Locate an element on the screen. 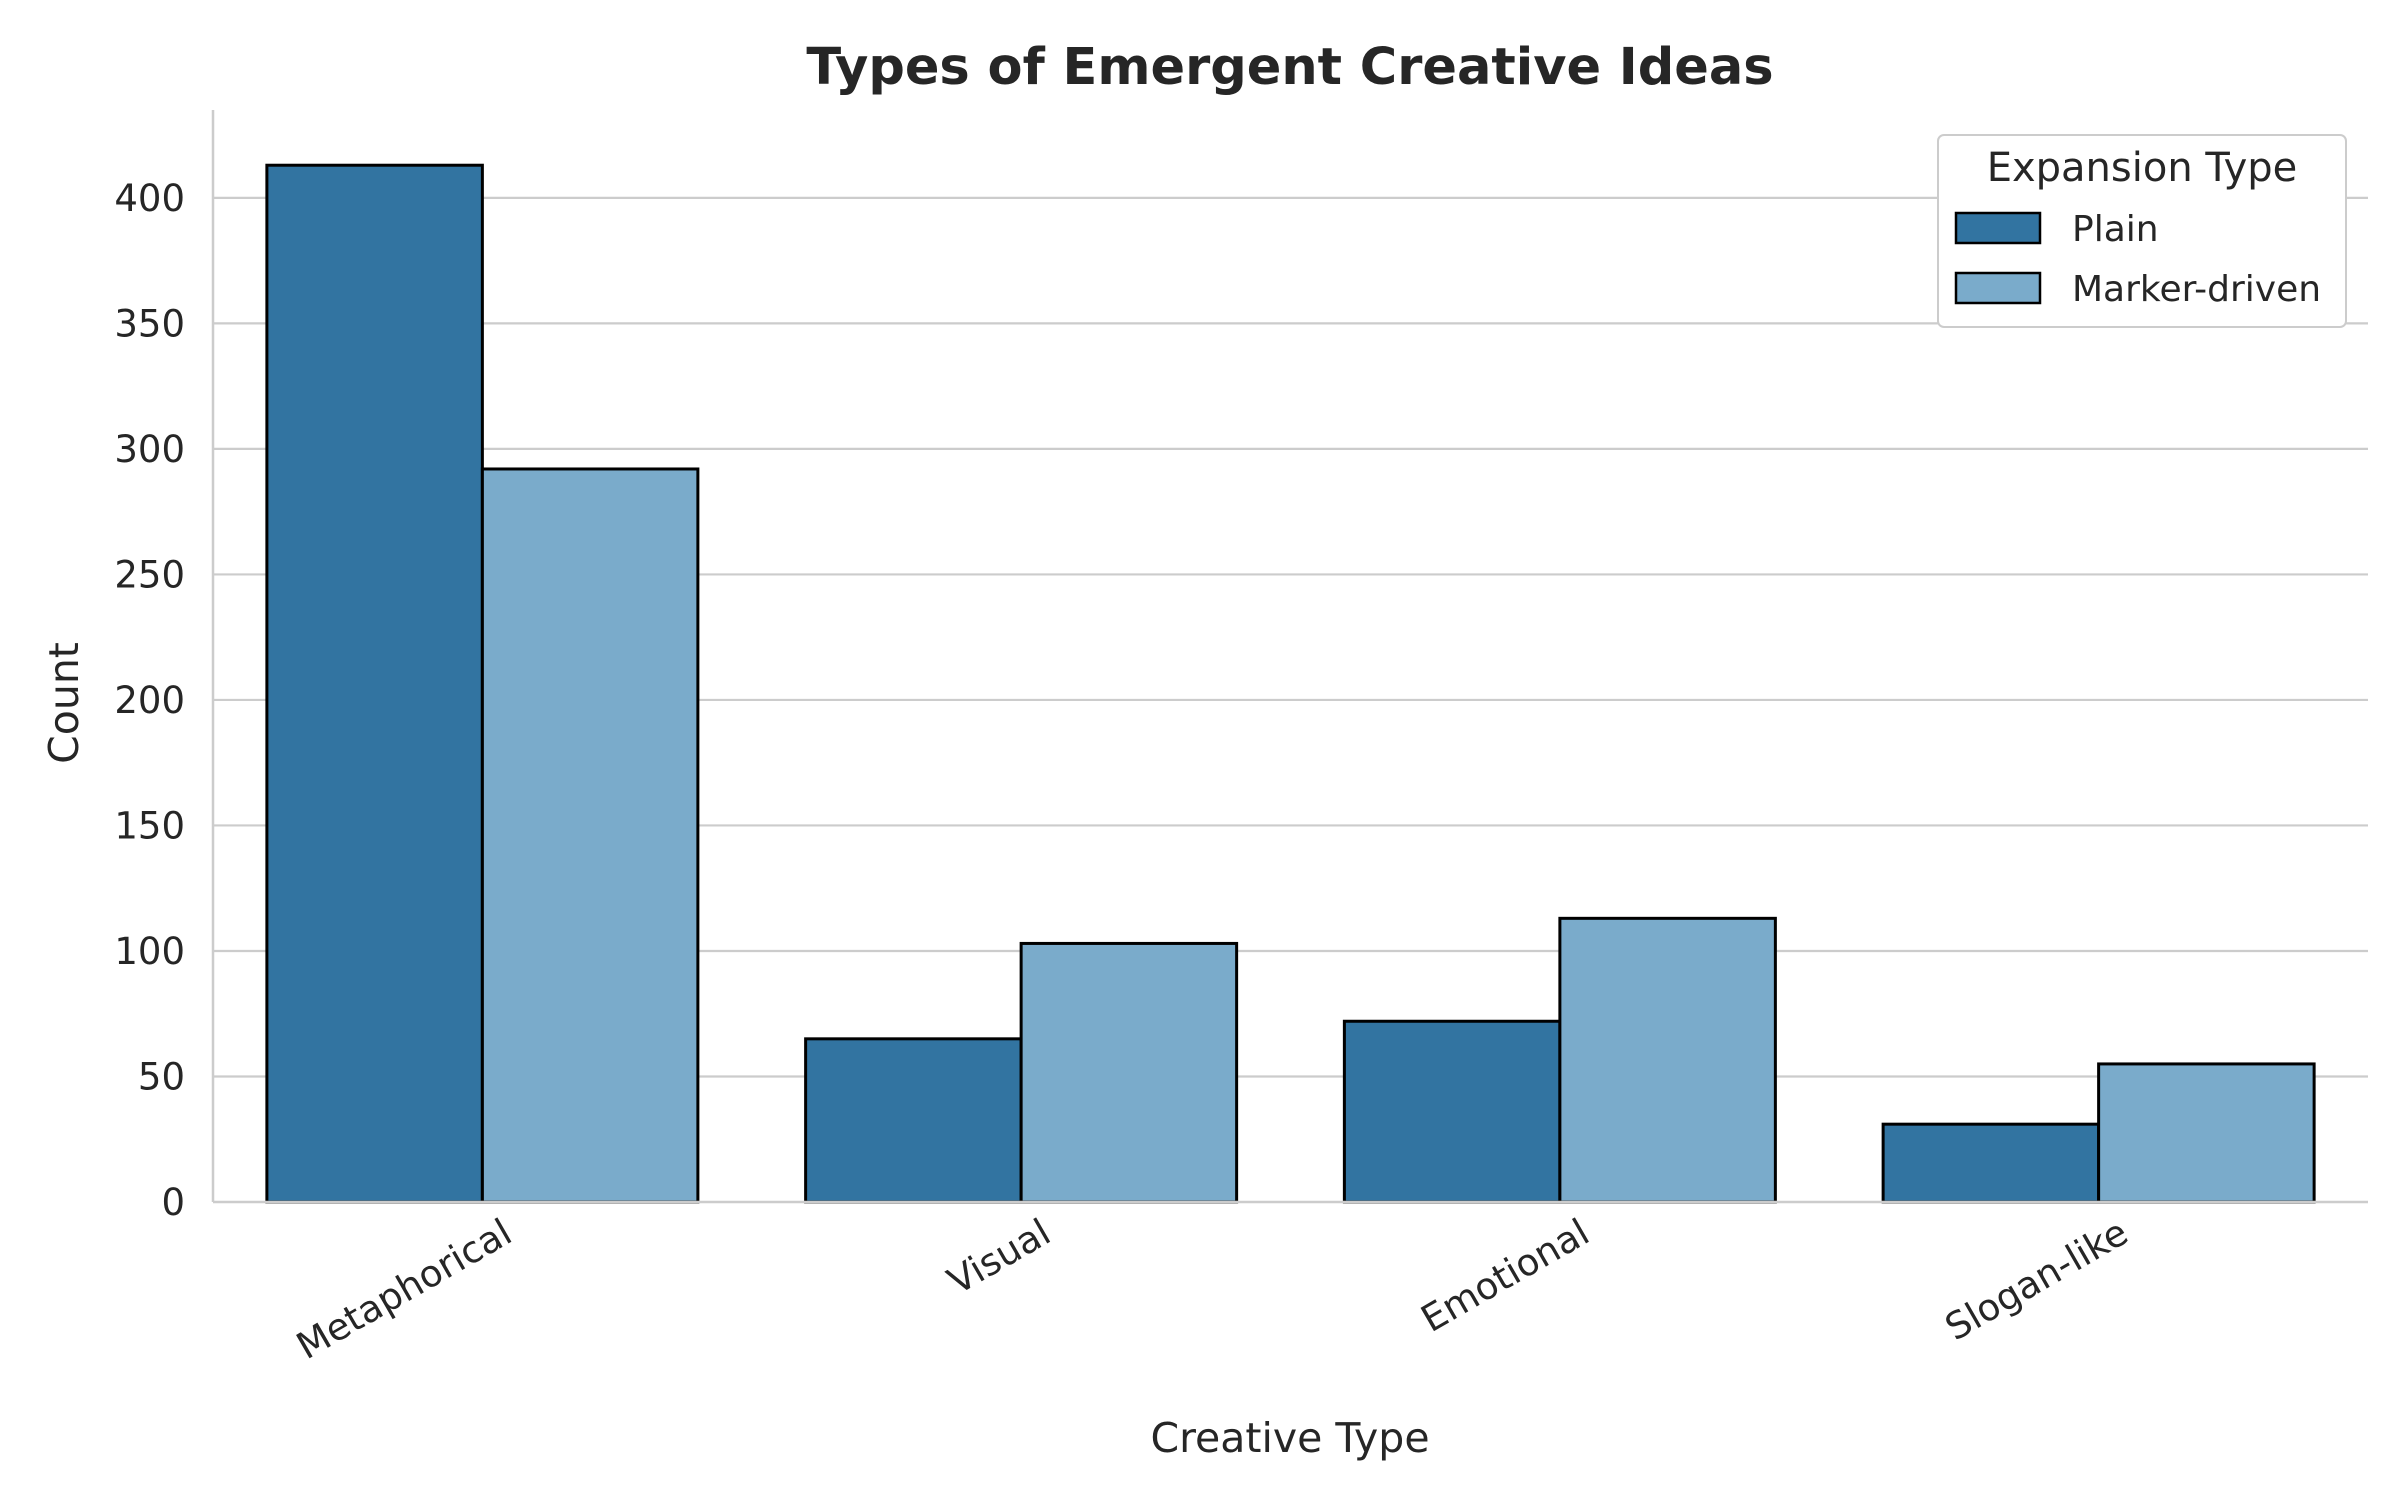 Image resolution: width=2400 pixels, height=1500 pixels. legend-items: Plain Marker-driven is located at coordinates (2137, 259).